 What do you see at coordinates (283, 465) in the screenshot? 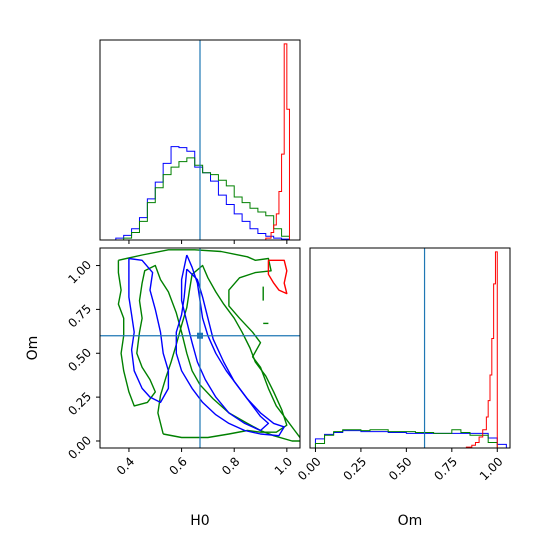
I see `h0-x-tick-label: 1.0` at bounding box center [283, 465].